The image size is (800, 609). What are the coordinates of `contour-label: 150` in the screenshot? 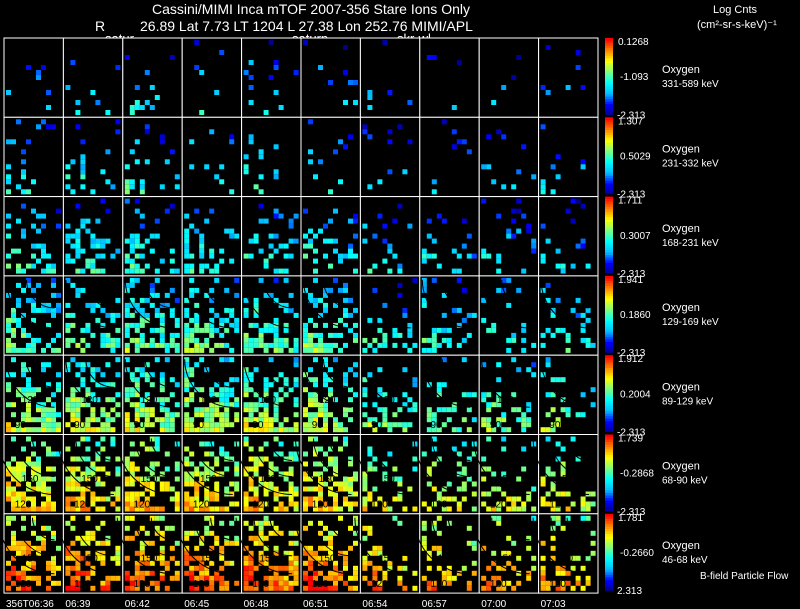 It's located at (505, 479).